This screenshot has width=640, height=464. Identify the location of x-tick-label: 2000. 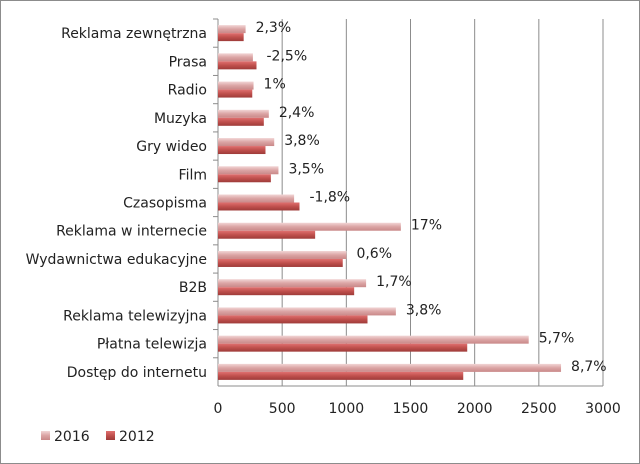
(475, 409).